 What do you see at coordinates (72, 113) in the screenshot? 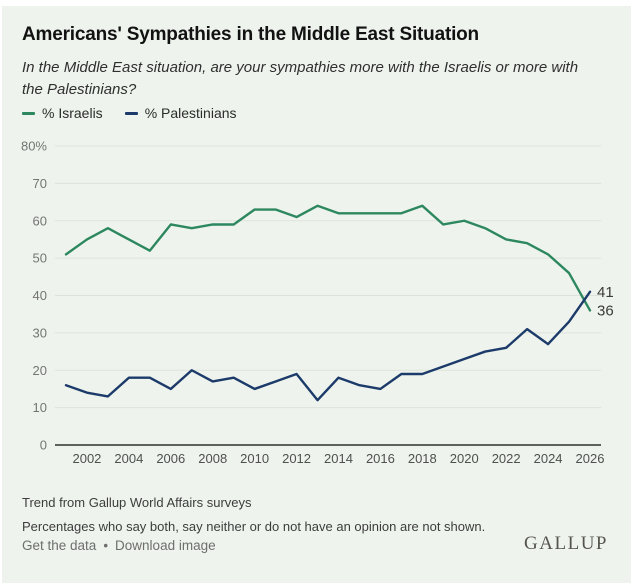
I see `legend-label-israelis: % Israelis` at bounding box center [72, 113].